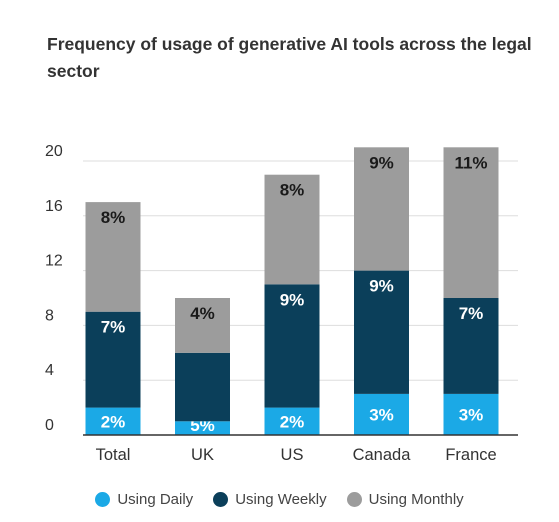 The width and height of the screenshot is (559, 522). Describe the element at coordinates (470, 455) in the screenshot. I see `x-tick-label: France` at that location.